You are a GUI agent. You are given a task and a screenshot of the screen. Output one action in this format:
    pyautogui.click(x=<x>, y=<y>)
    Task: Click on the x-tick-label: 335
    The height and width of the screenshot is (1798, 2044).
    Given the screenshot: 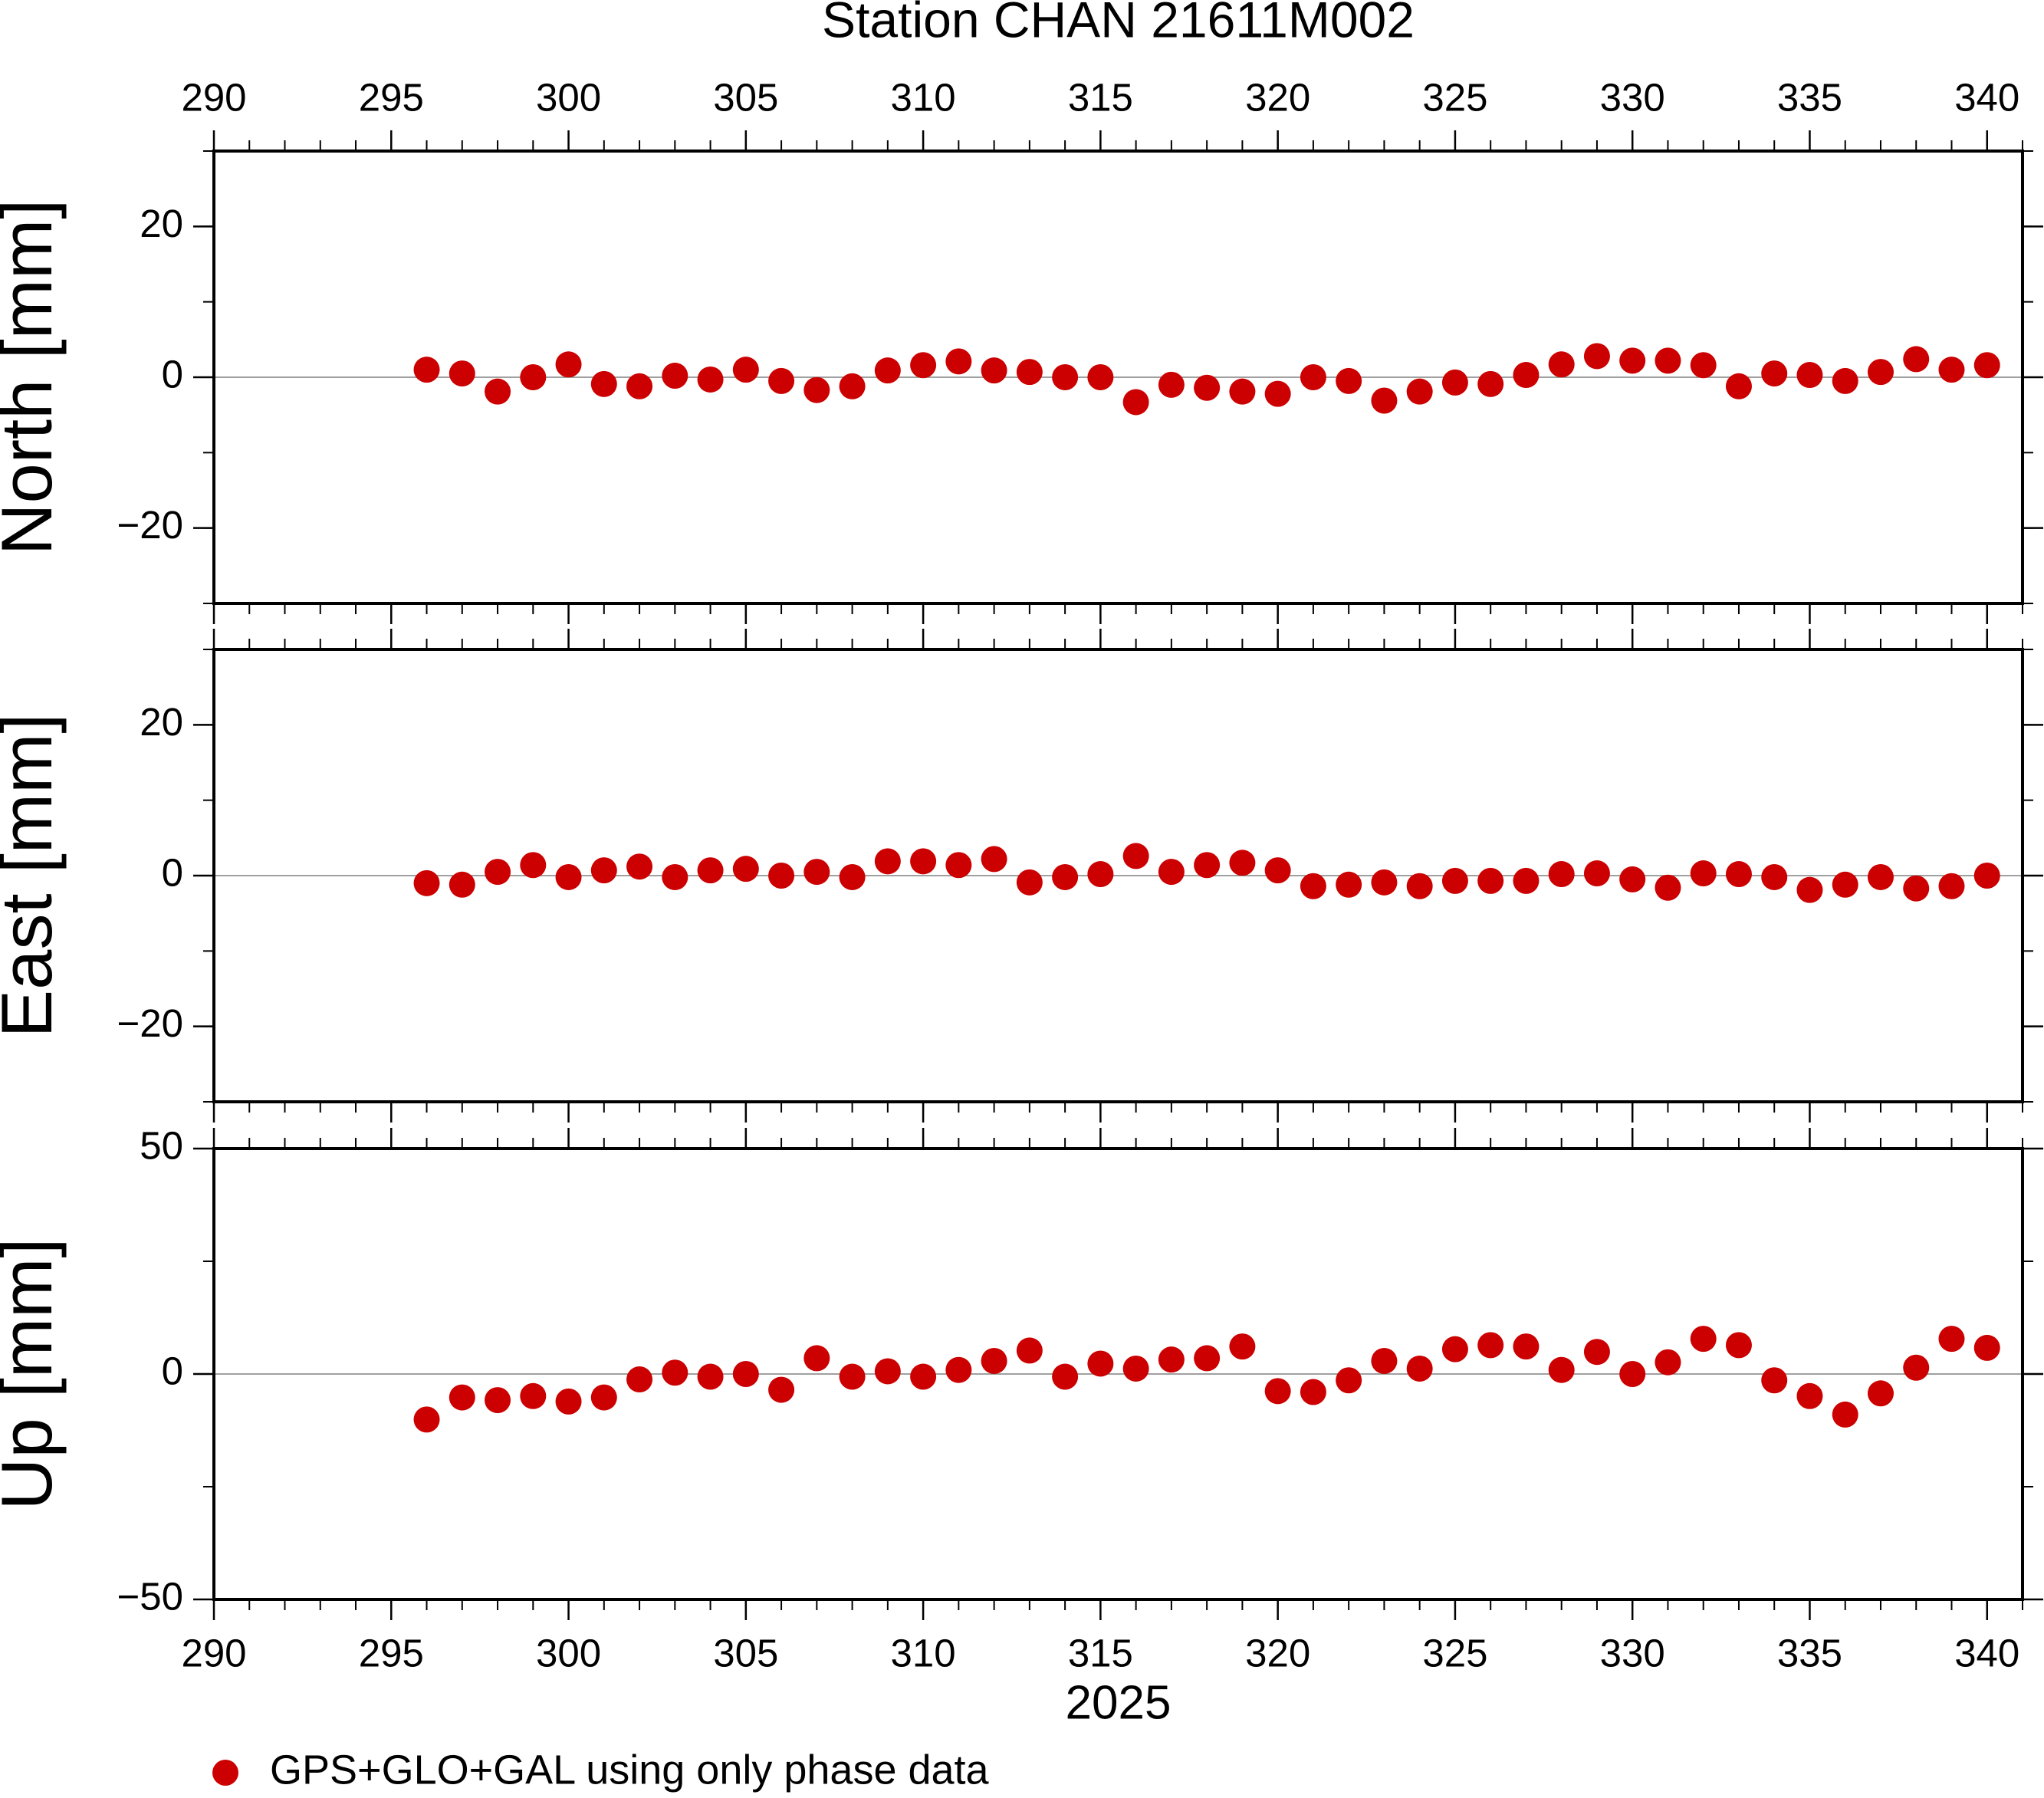 What is the action you would take?
    pyautogui.click(x=1810, y=1653)
    